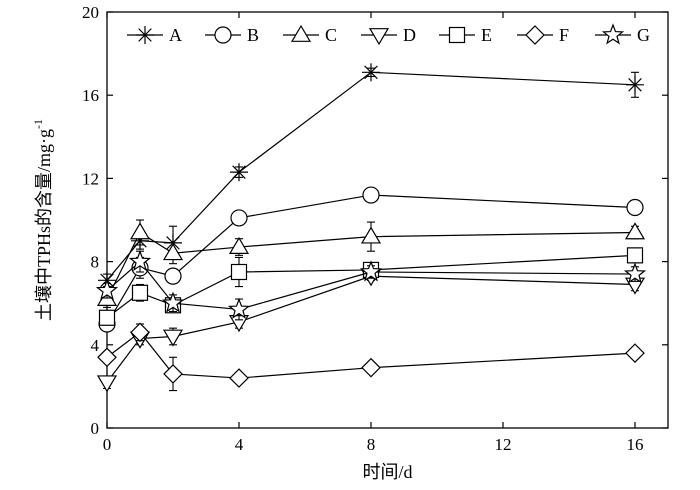 This screenshot has height=490, width=700. I want to click on y-axis-title: 土壤中TPHs的含量/mg·g-1, so click(42, 220).